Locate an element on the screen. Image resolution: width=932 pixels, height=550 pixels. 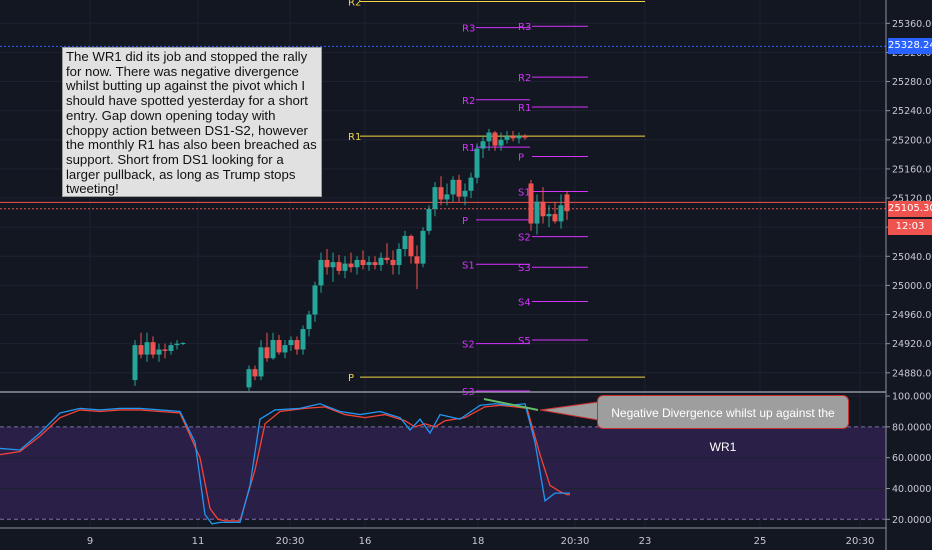
osc-tick-label: 60.0000 is located at coordinates (911, 458).